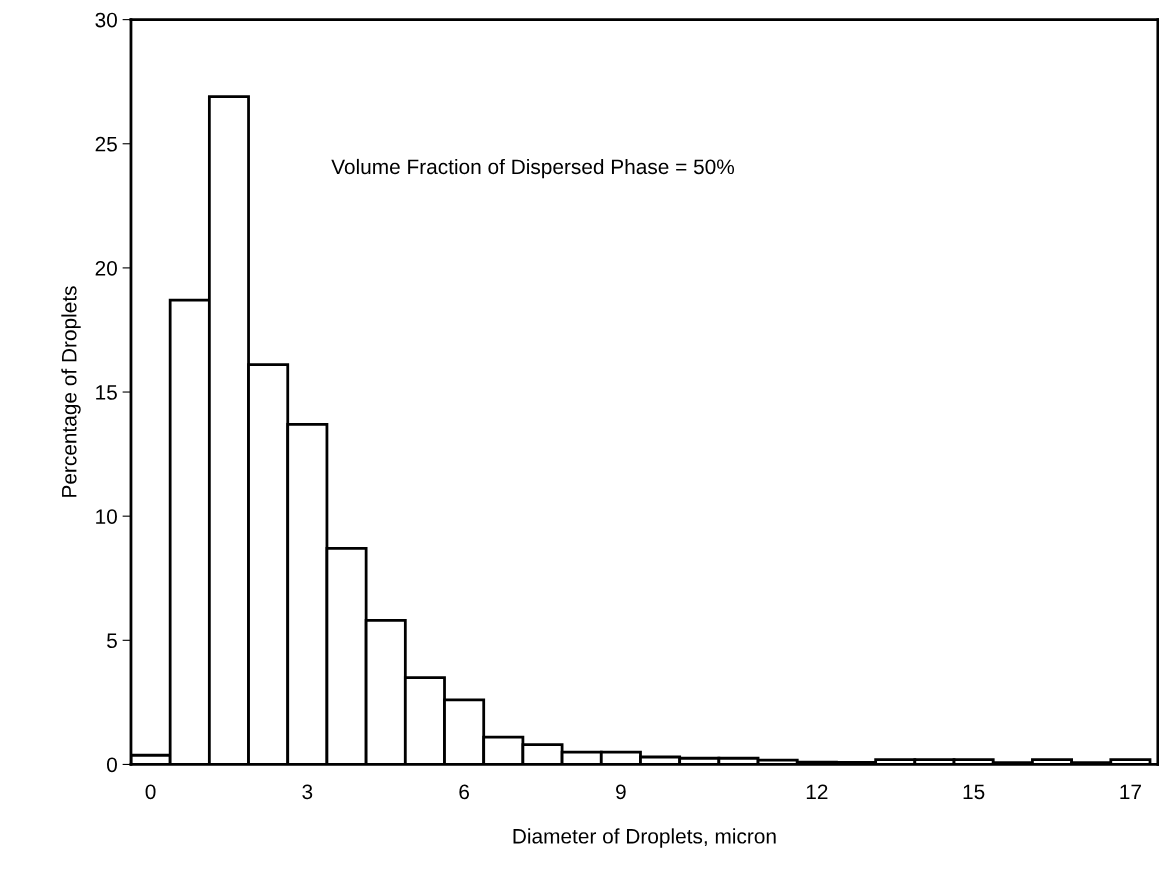 Image resolution: width=1159 pixels, height=892 pixels. What do you see at coordinates (533, 168) in the screenshot?
I see `annotation: Volume Fraction of Dispersed Phase = 50%` at bounding box center [533, 168].